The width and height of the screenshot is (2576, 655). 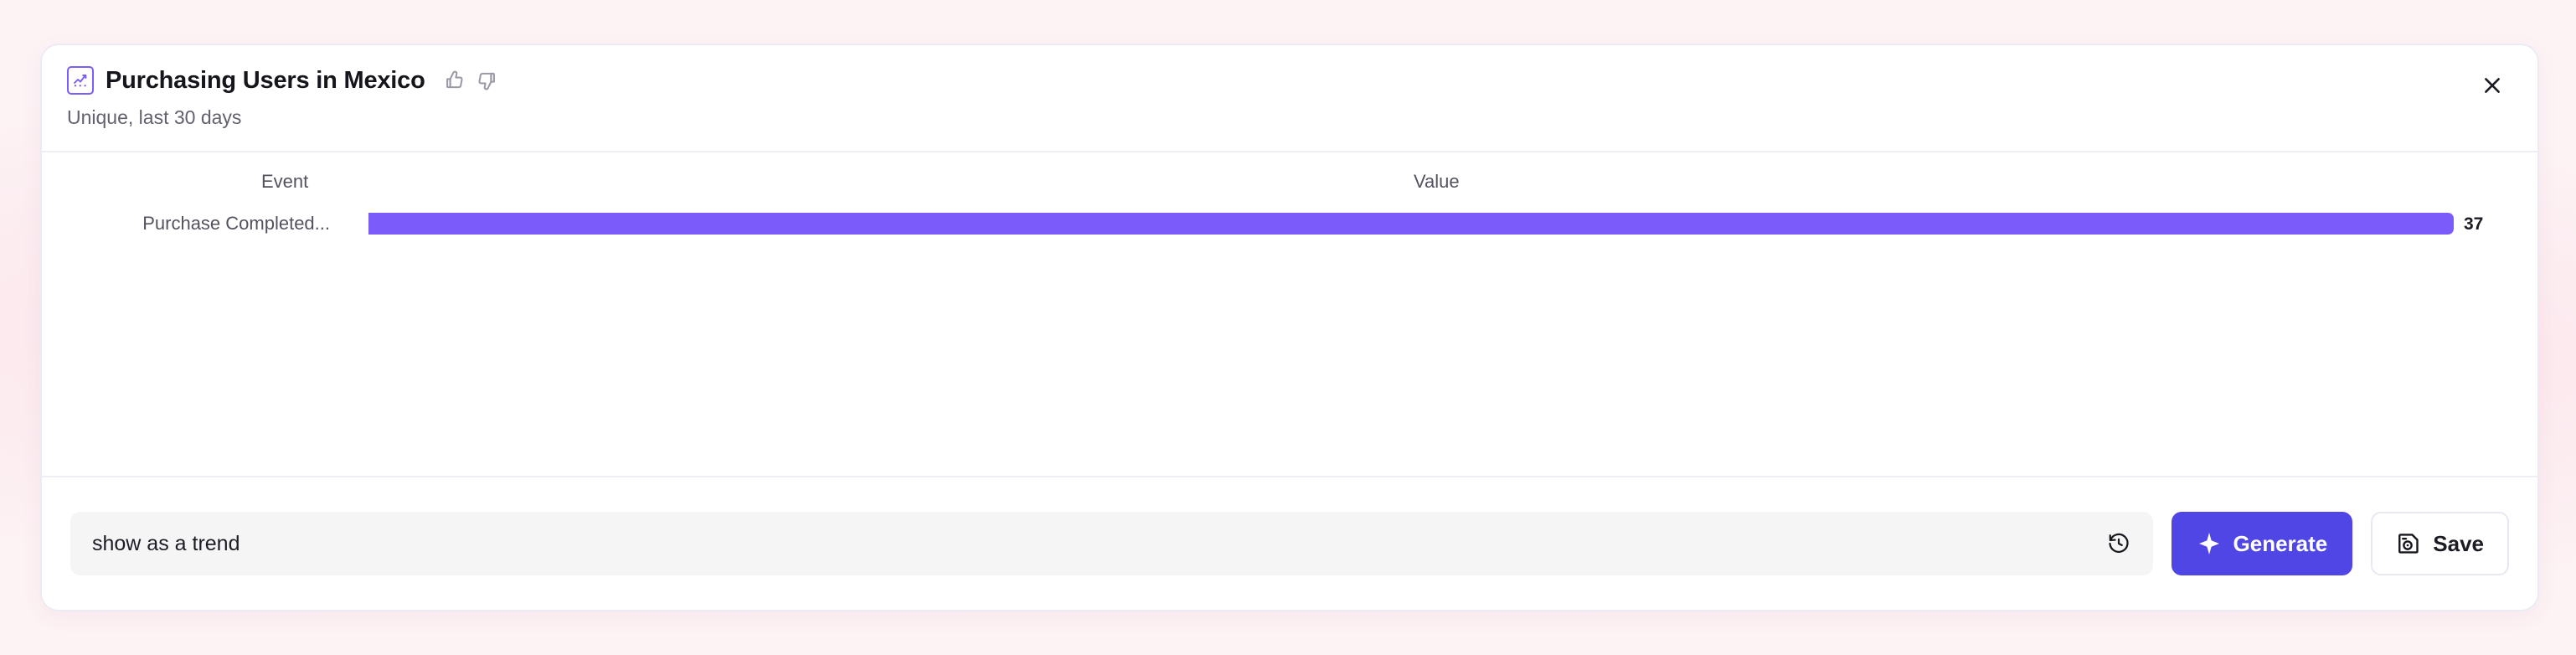 I want to click on column-header-value: Value, so click(x=1437, y=181).